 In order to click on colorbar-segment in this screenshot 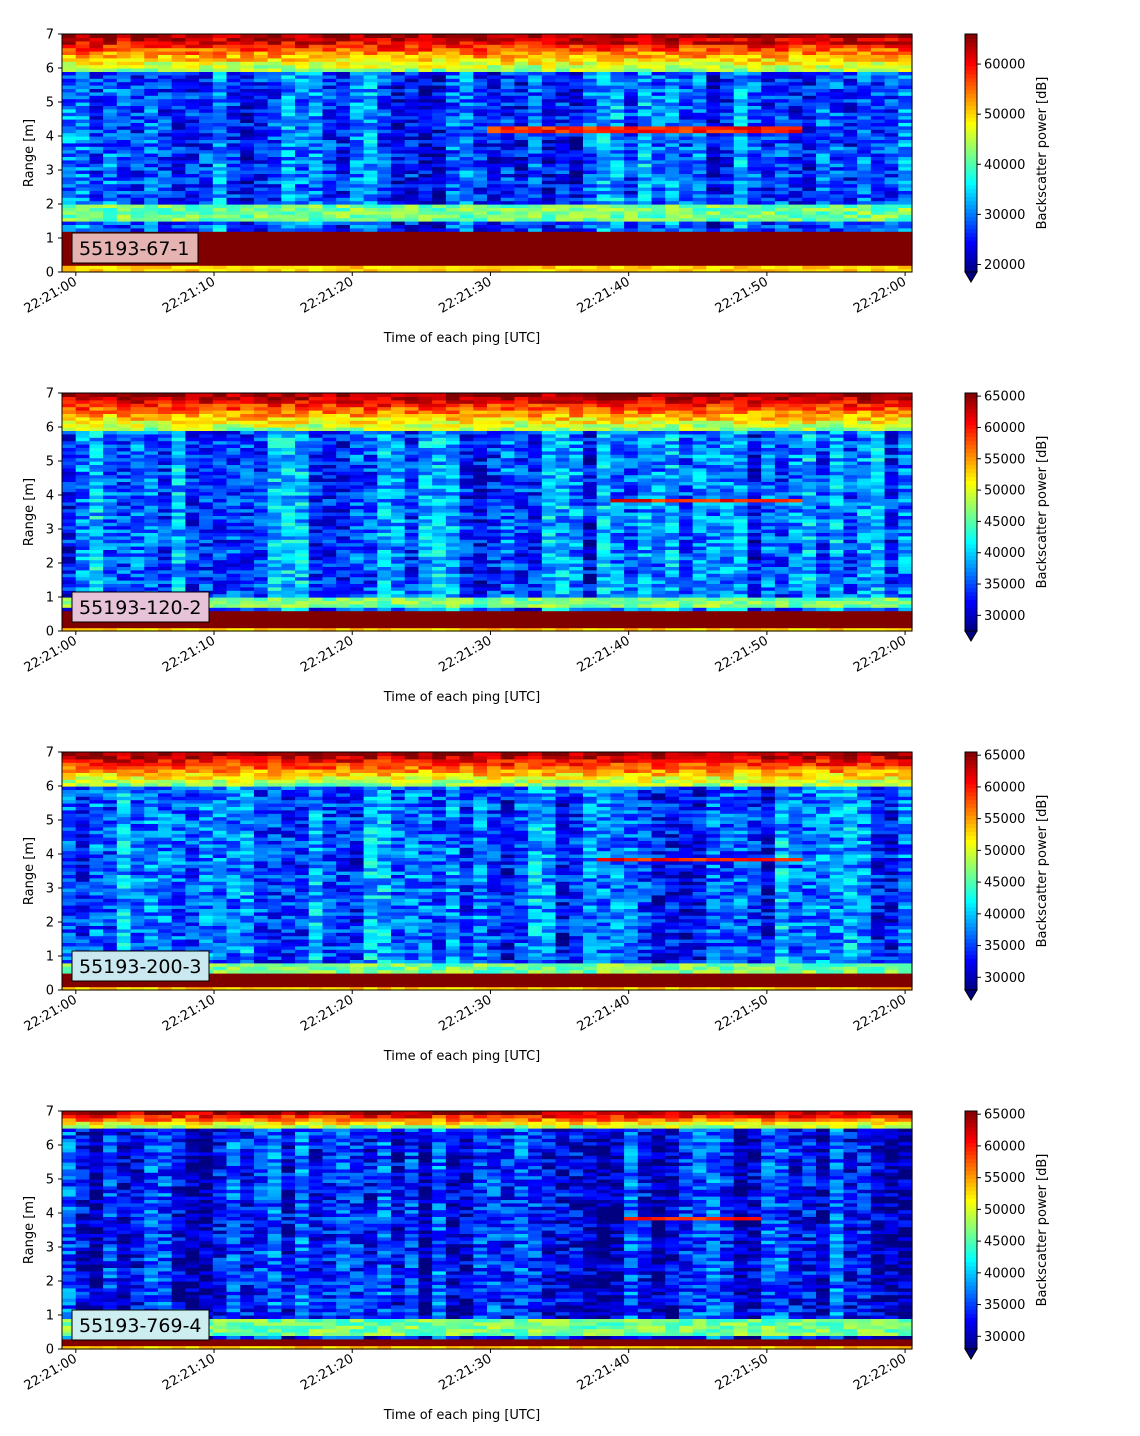, I will do `click(971, 76)`.